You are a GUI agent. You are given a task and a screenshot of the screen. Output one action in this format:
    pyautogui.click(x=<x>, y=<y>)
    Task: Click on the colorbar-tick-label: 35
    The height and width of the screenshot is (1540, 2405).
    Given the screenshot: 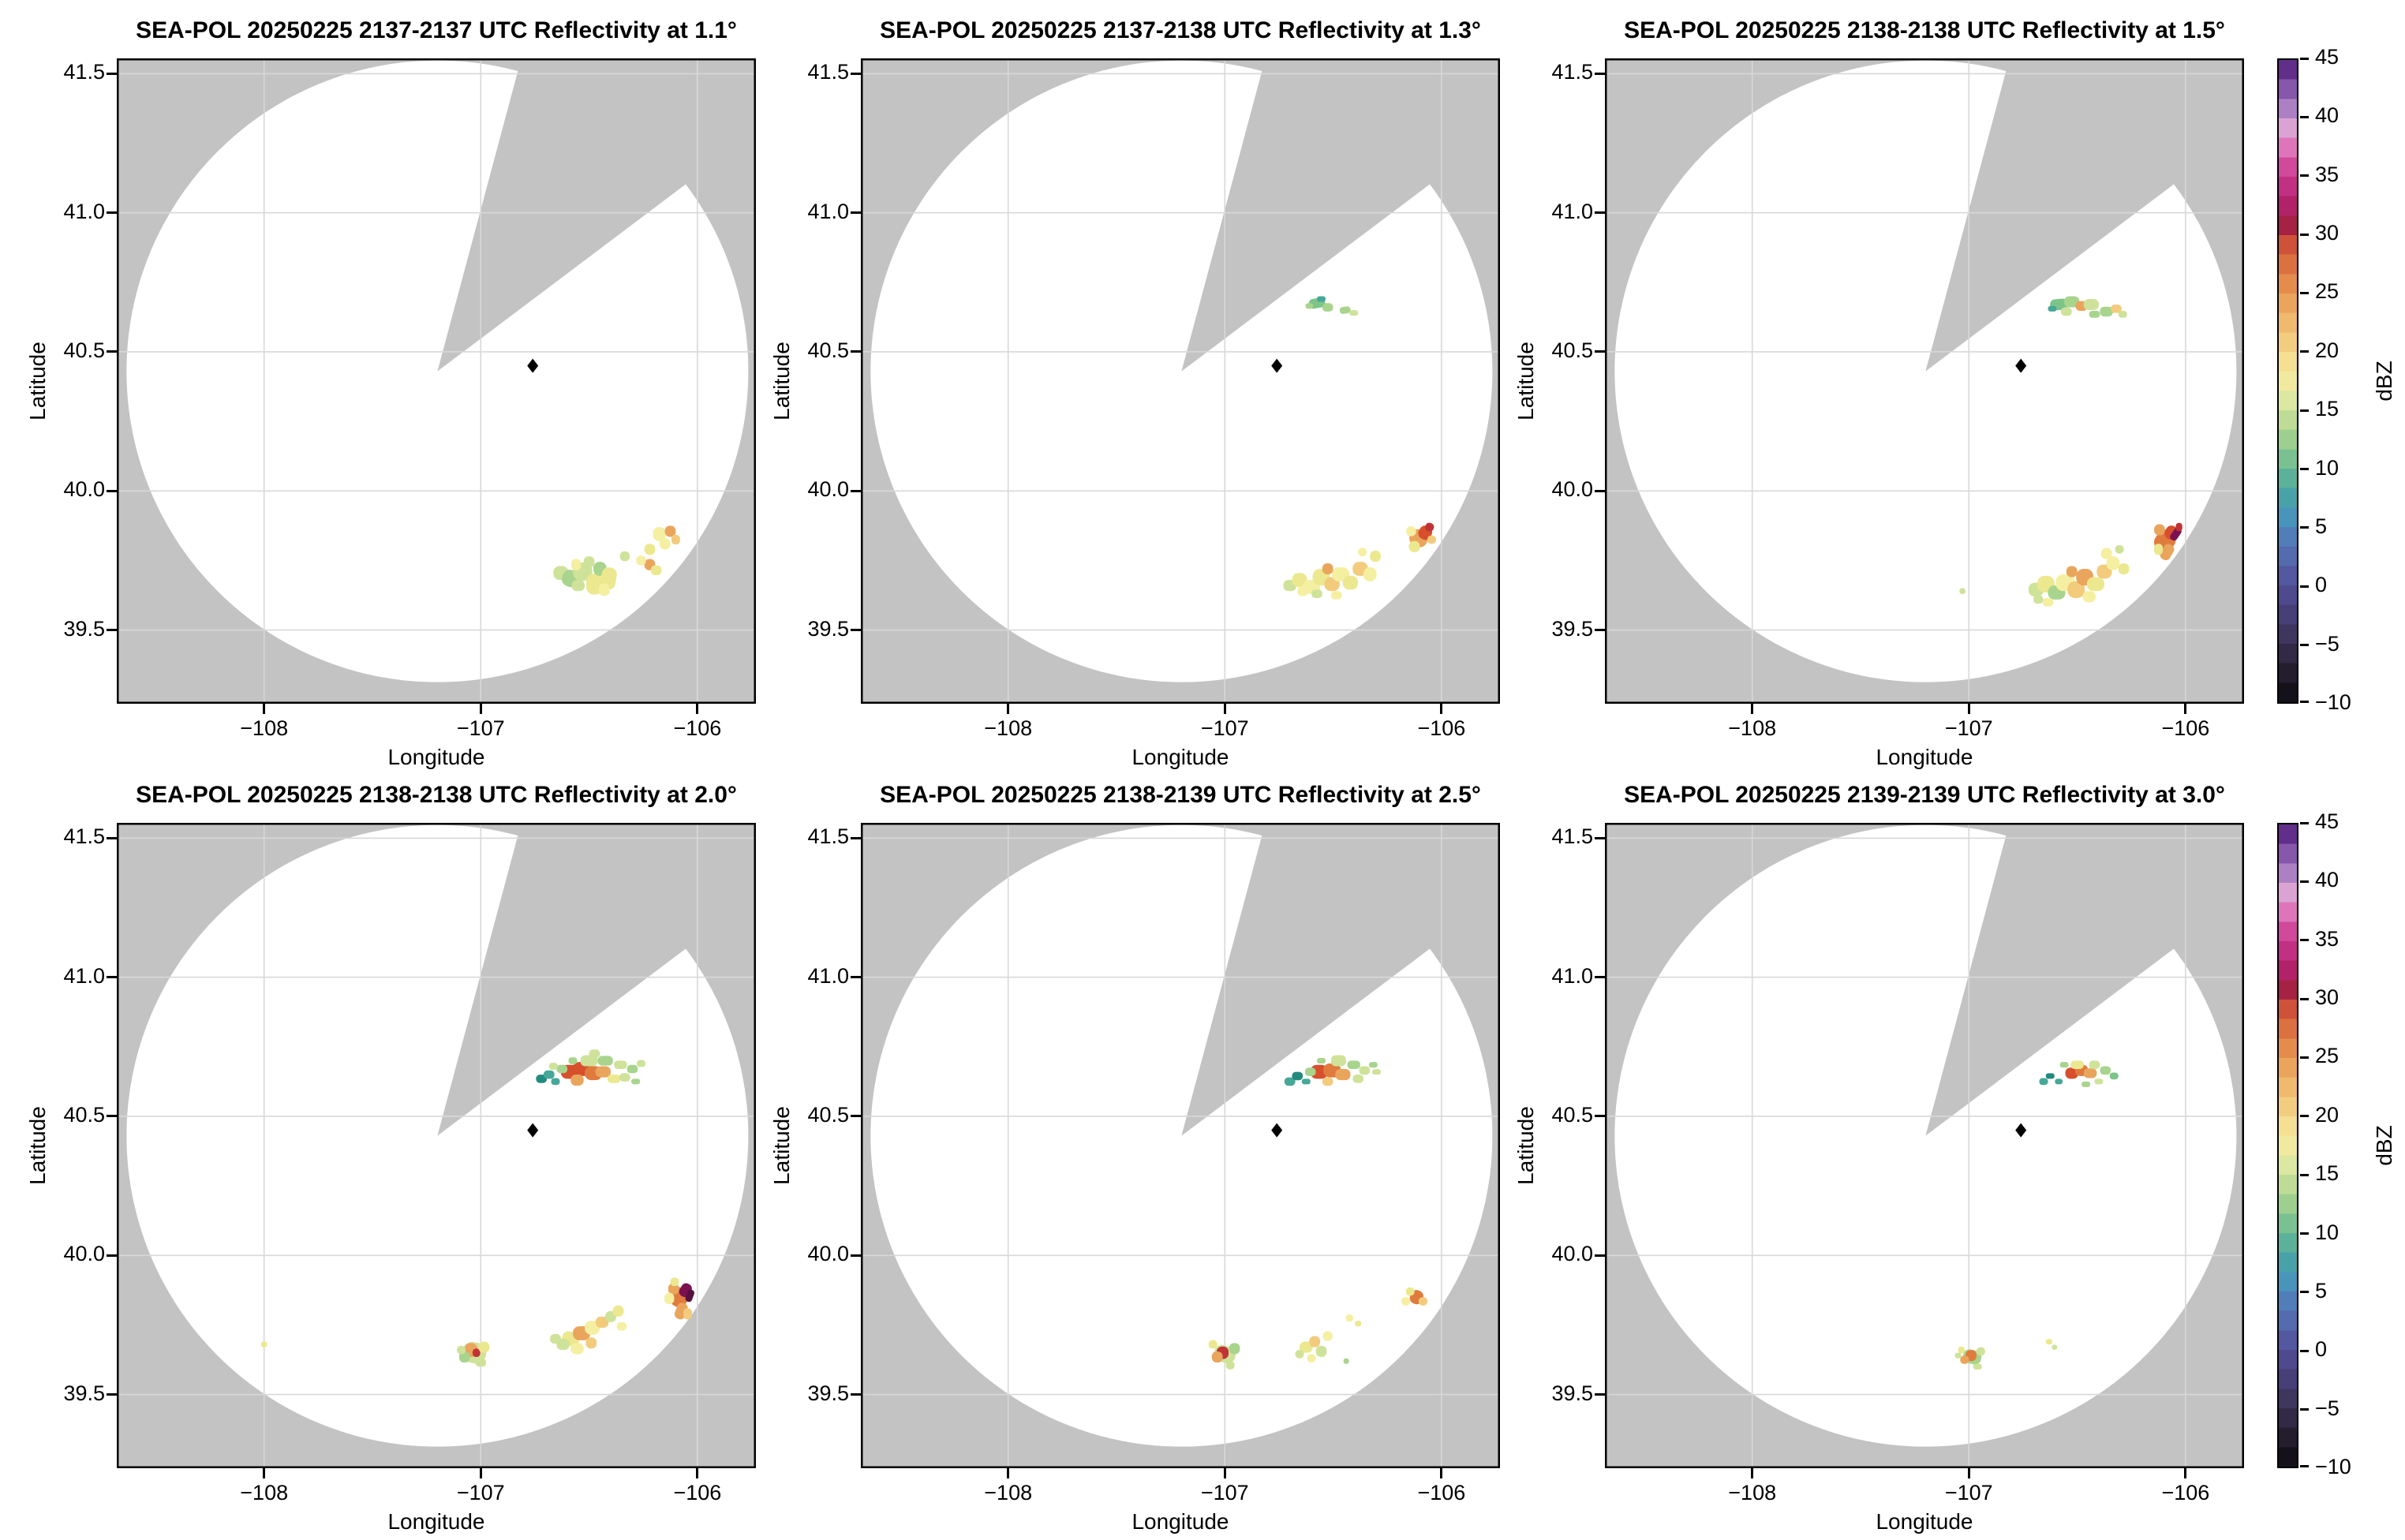 What is the action you would take?
    pyautogui.click(x=2327, y=938)
    